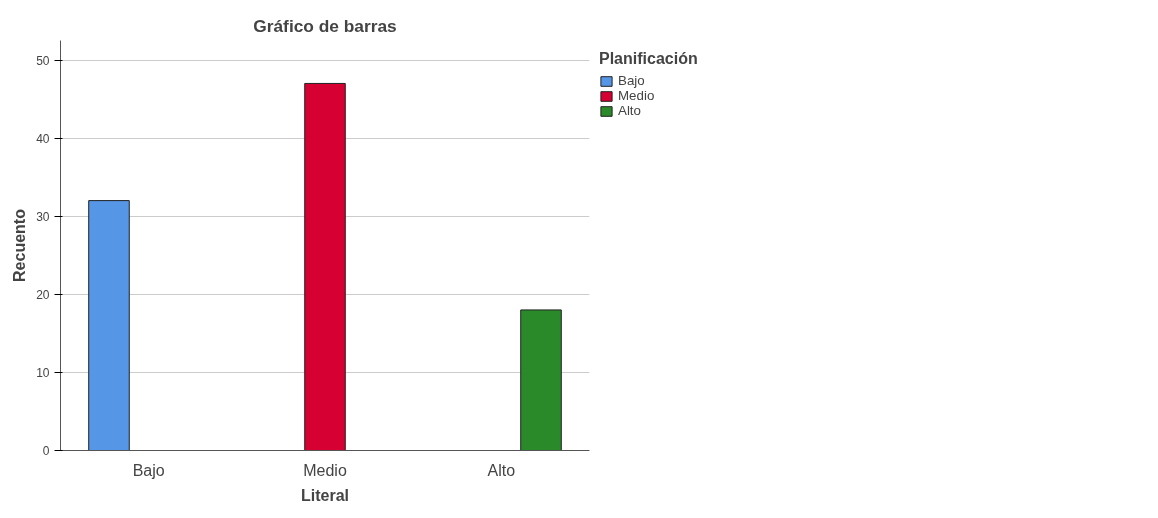 This screenshot has height=518, width=1158. What do you see at coordinates (631, 80) in the screenshot?
I see `legend-label: Bajo` at bounding box center [631, 80].